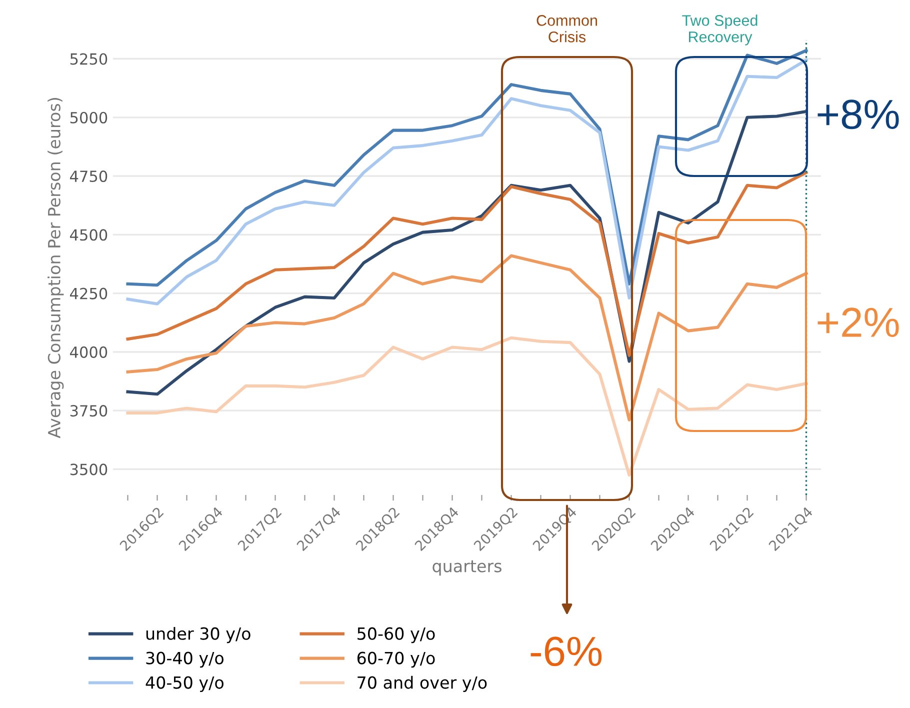 This screenshot has width=910, height=708. What do you see at coordinates (89, 294) in the screenshot?
I see `y-tick-label: 4250` at bounding box center [89, 294].